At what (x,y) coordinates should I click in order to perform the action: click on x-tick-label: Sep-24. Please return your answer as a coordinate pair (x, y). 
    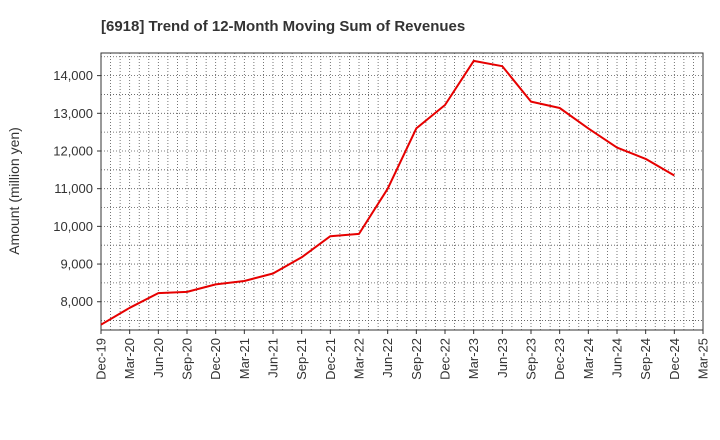
    Looking at the image, I should click on (645, 359).